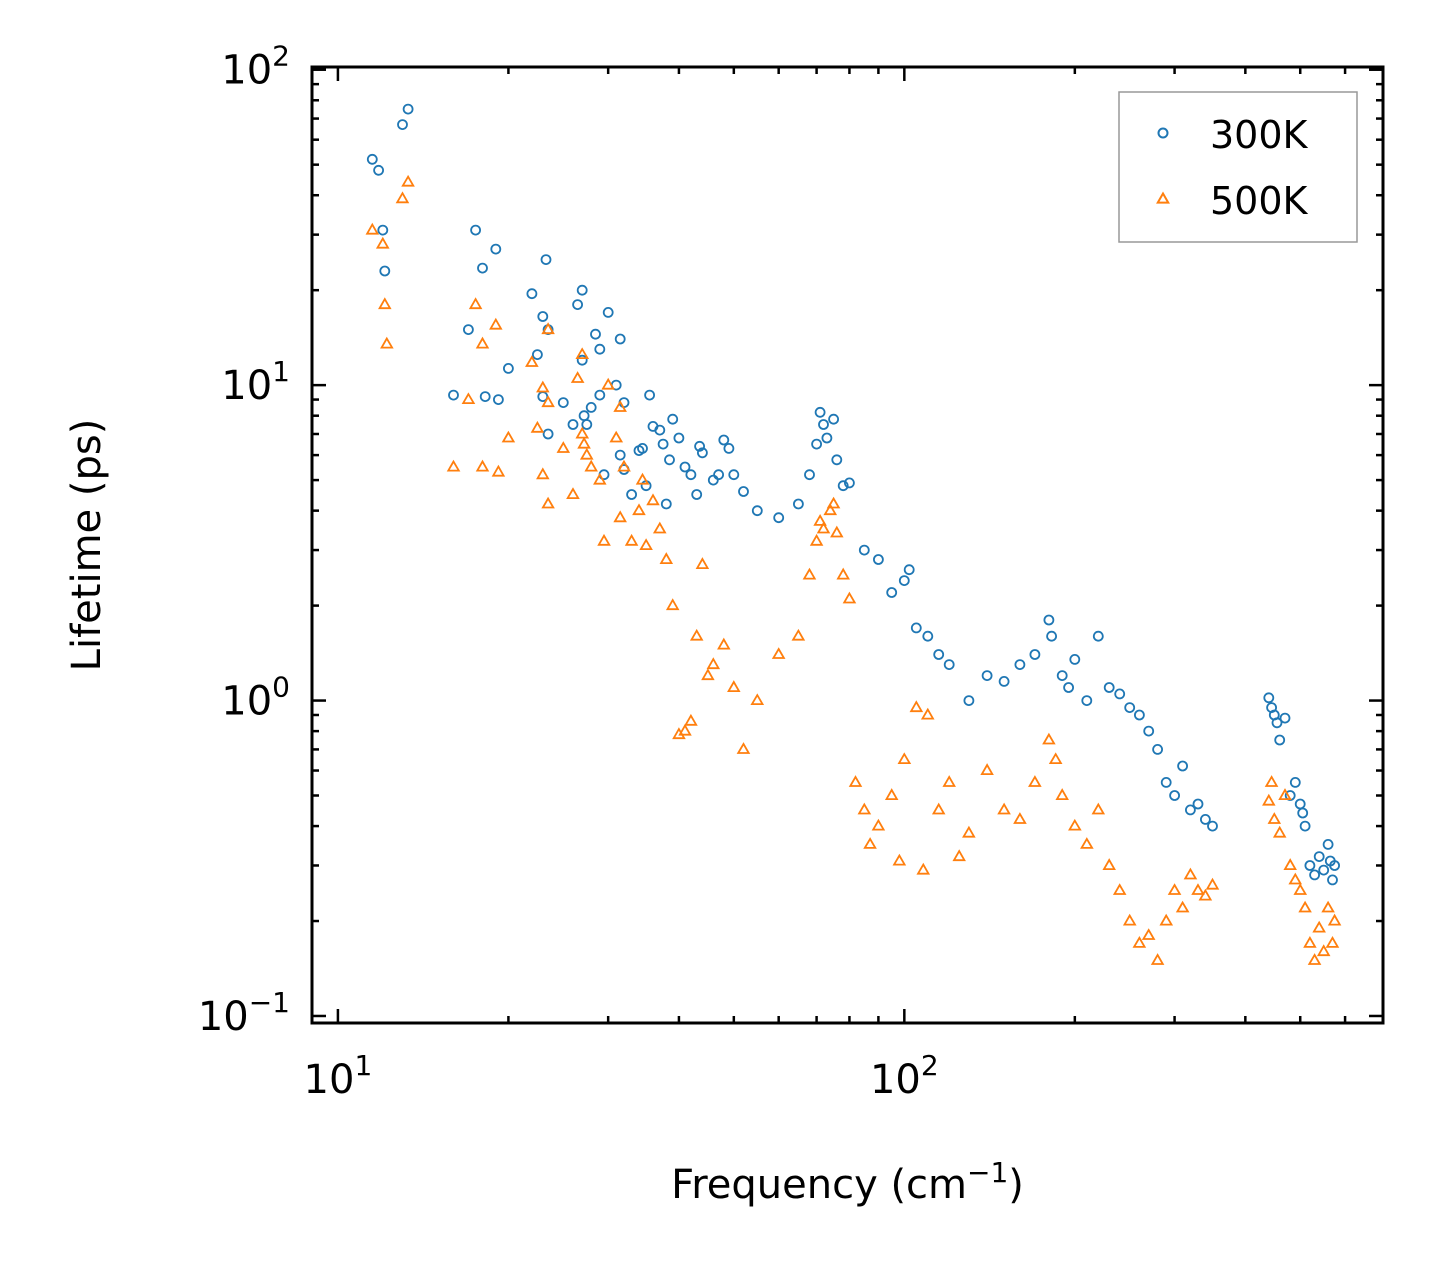 The image size is (1442, 1273). Describe the element at coordinates (1238, 167) in the screenshot. I see `legend: 300K 500K` at that location.